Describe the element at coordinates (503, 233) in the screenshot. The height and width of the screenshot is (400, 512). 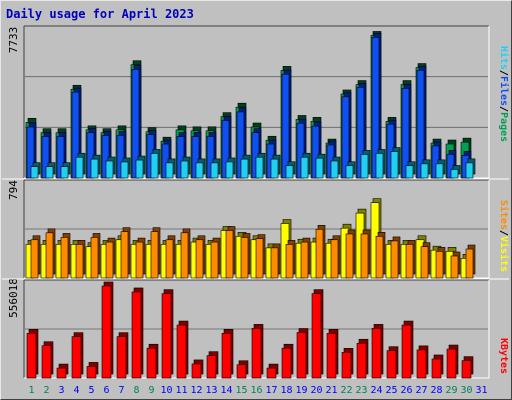
I see `visits-legend-part: /` at that location.